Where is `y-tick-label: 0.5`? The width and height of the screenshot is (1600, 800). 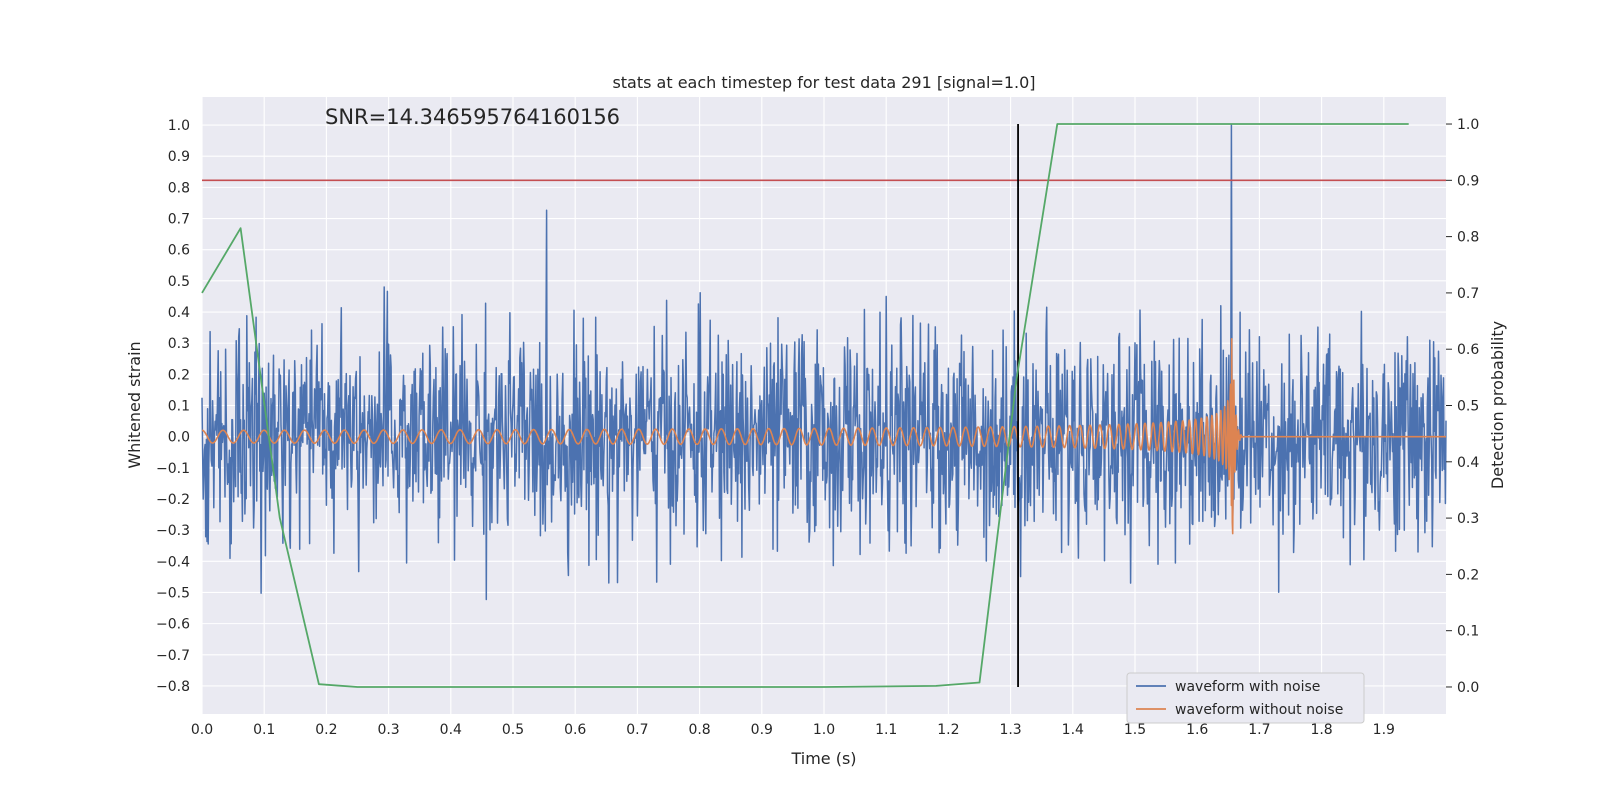 y-tick-label: 0.5 is located at coordinates (179, 282).